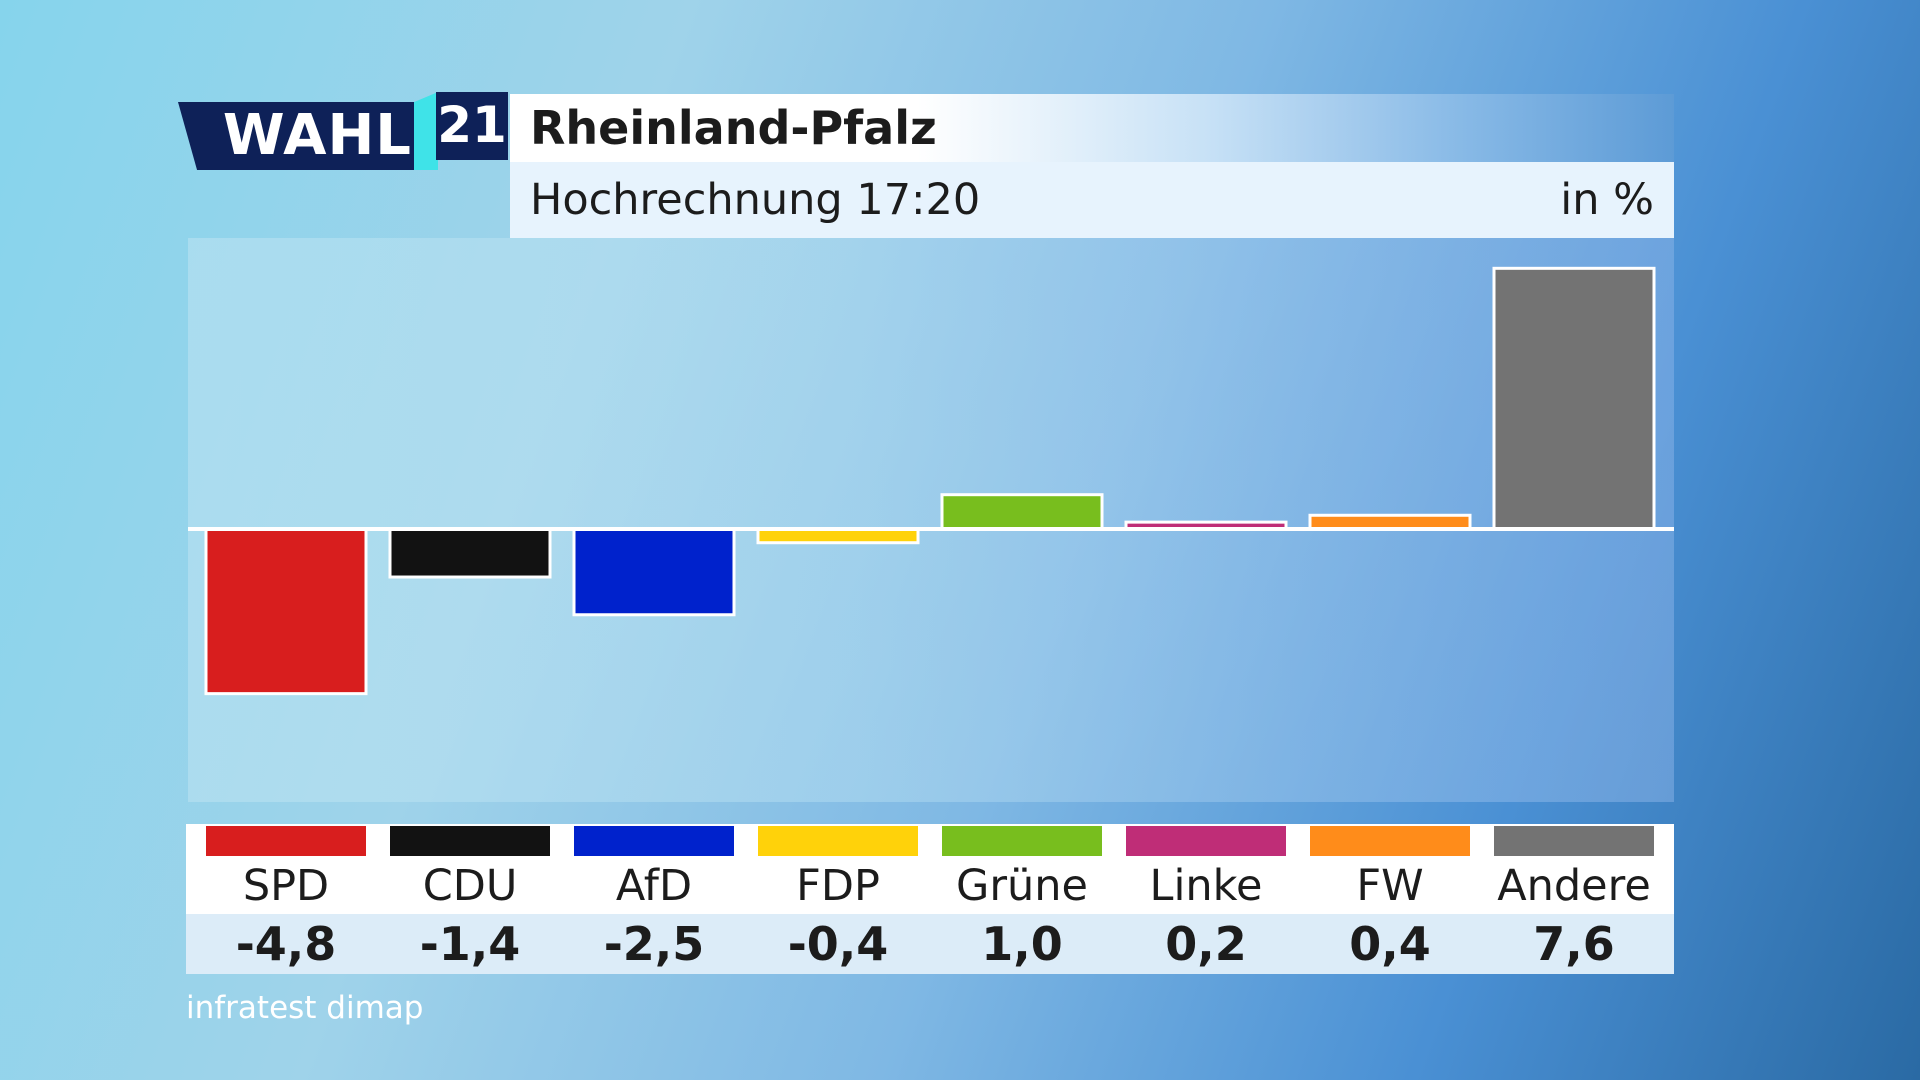 The image size is (1920, 1080). What do you see at coordinates (317, 135) in the screenshot?
I see `wahl-logo-text: WAHL` at bounding box center [317, 135].